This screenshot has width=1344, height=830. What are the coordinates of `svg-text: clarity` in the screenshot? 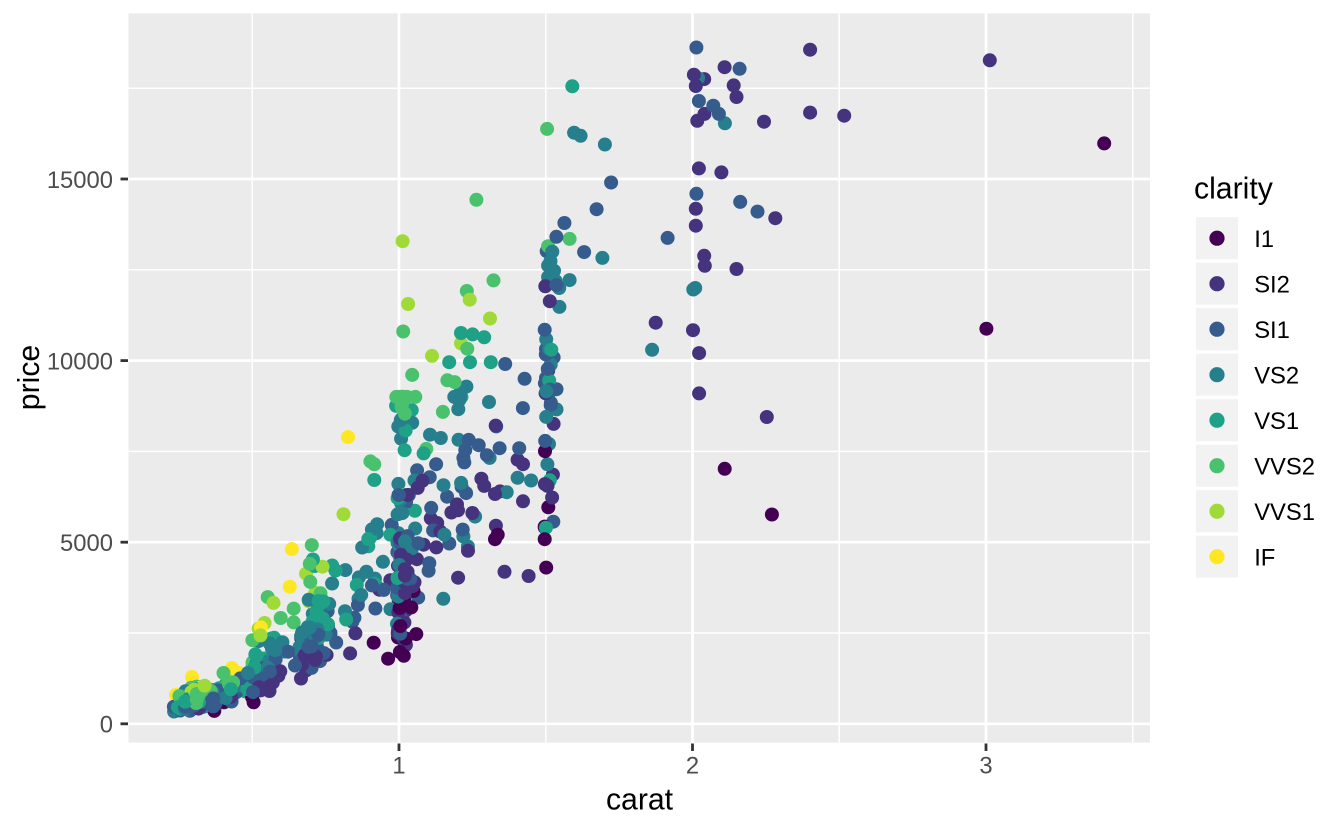 It's located at (1234, 189).